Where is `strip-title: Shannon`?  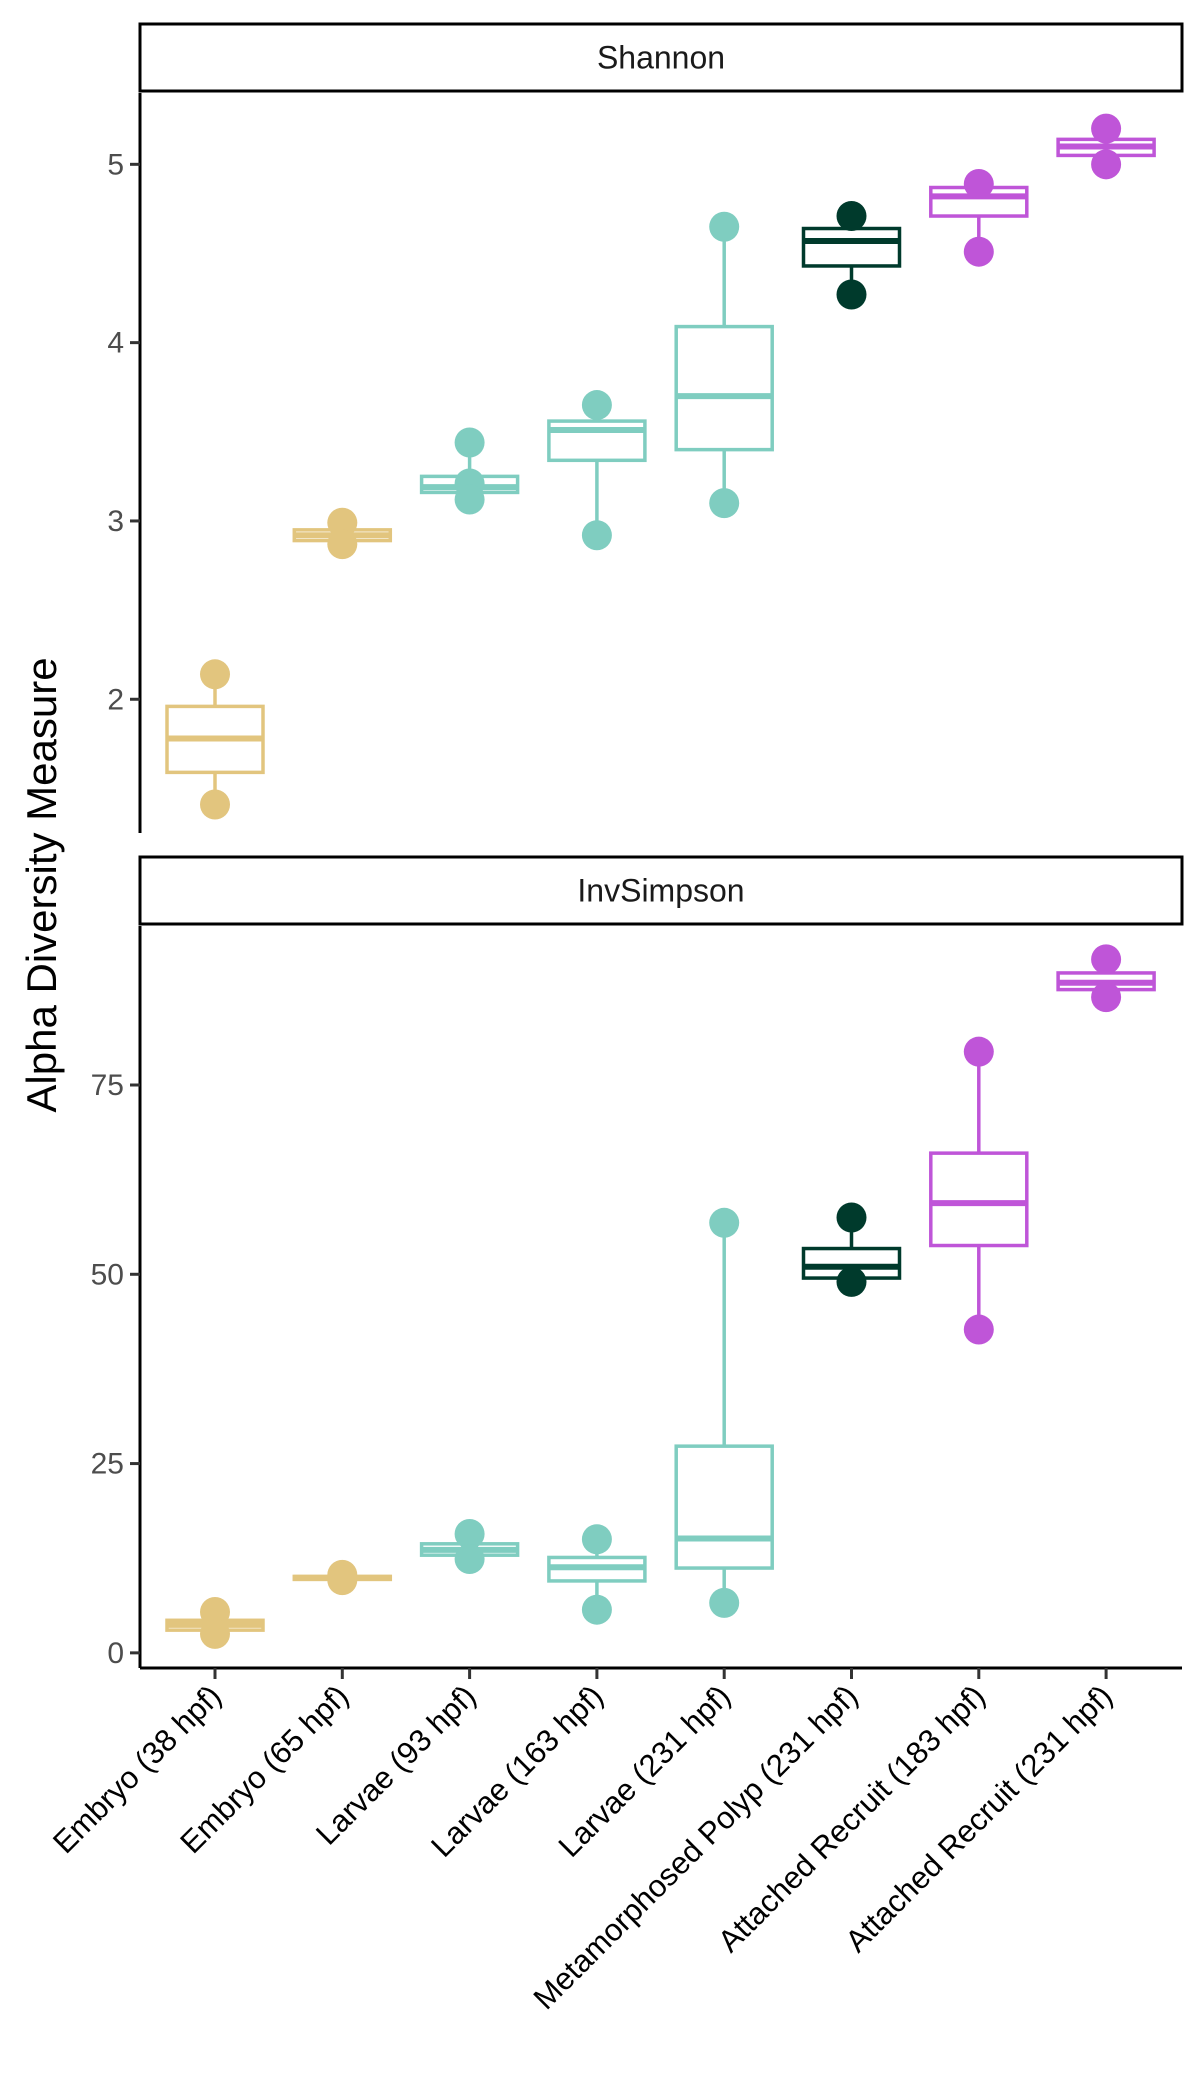 strip-title: Shannon is located at coordinates (661, 58).